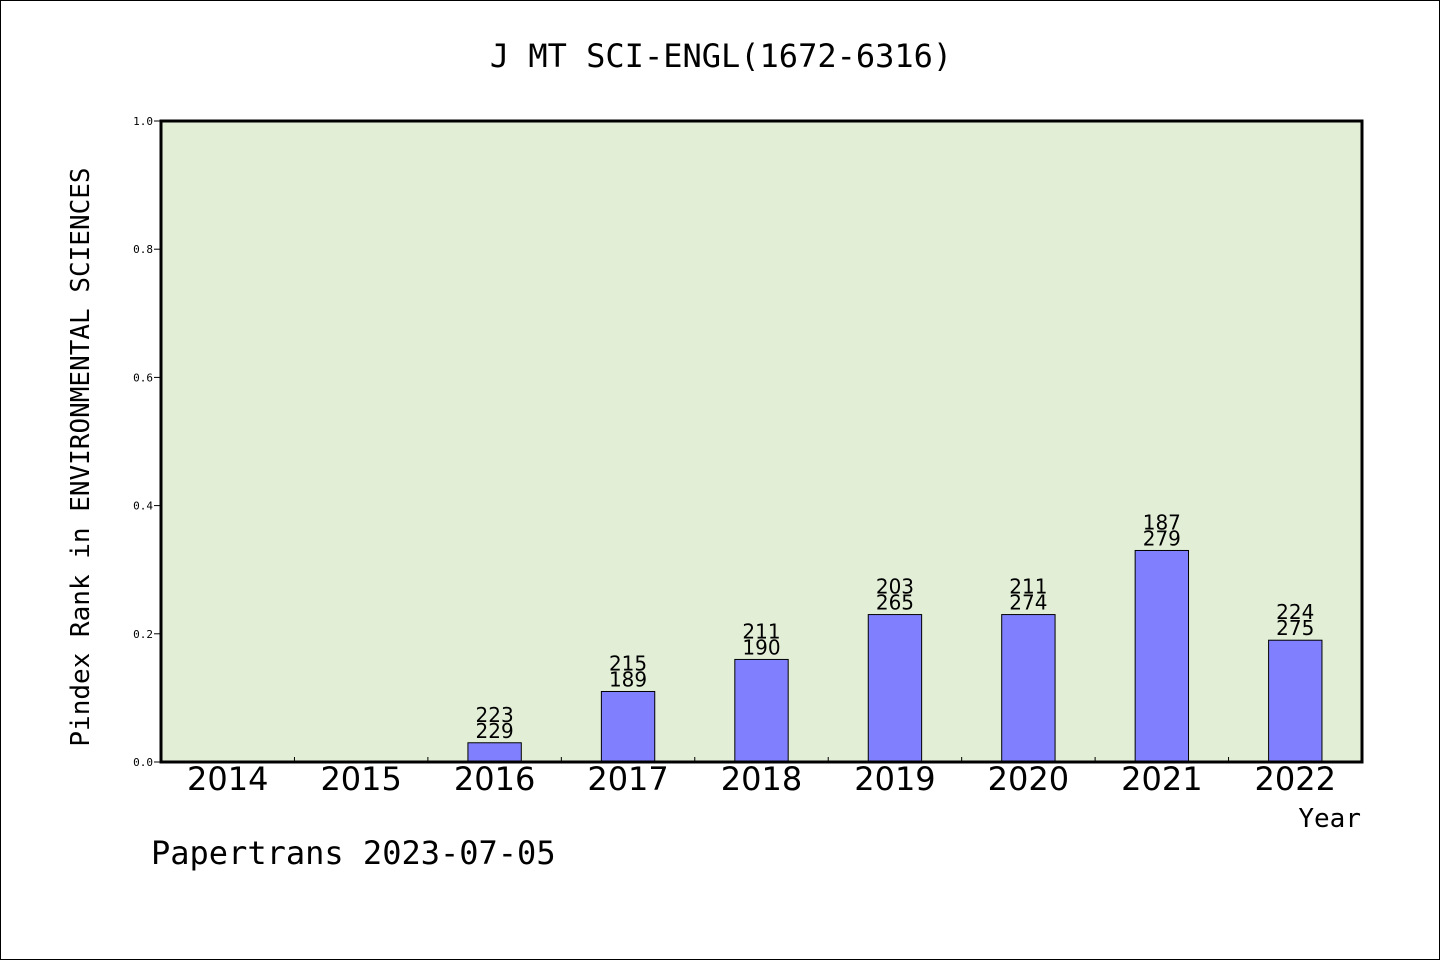  I want to click on bar-label-top: 223, so click(495, 715).